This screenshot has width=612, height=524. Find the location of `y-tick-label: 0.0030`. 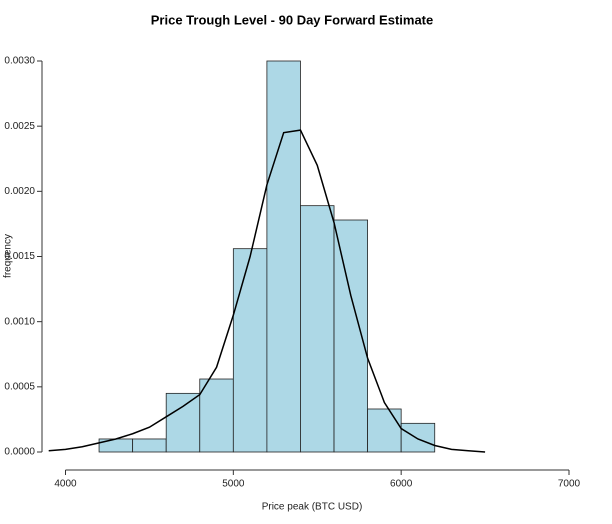

y-tick-label: 0.0030 is located at coordinates (19, 61).